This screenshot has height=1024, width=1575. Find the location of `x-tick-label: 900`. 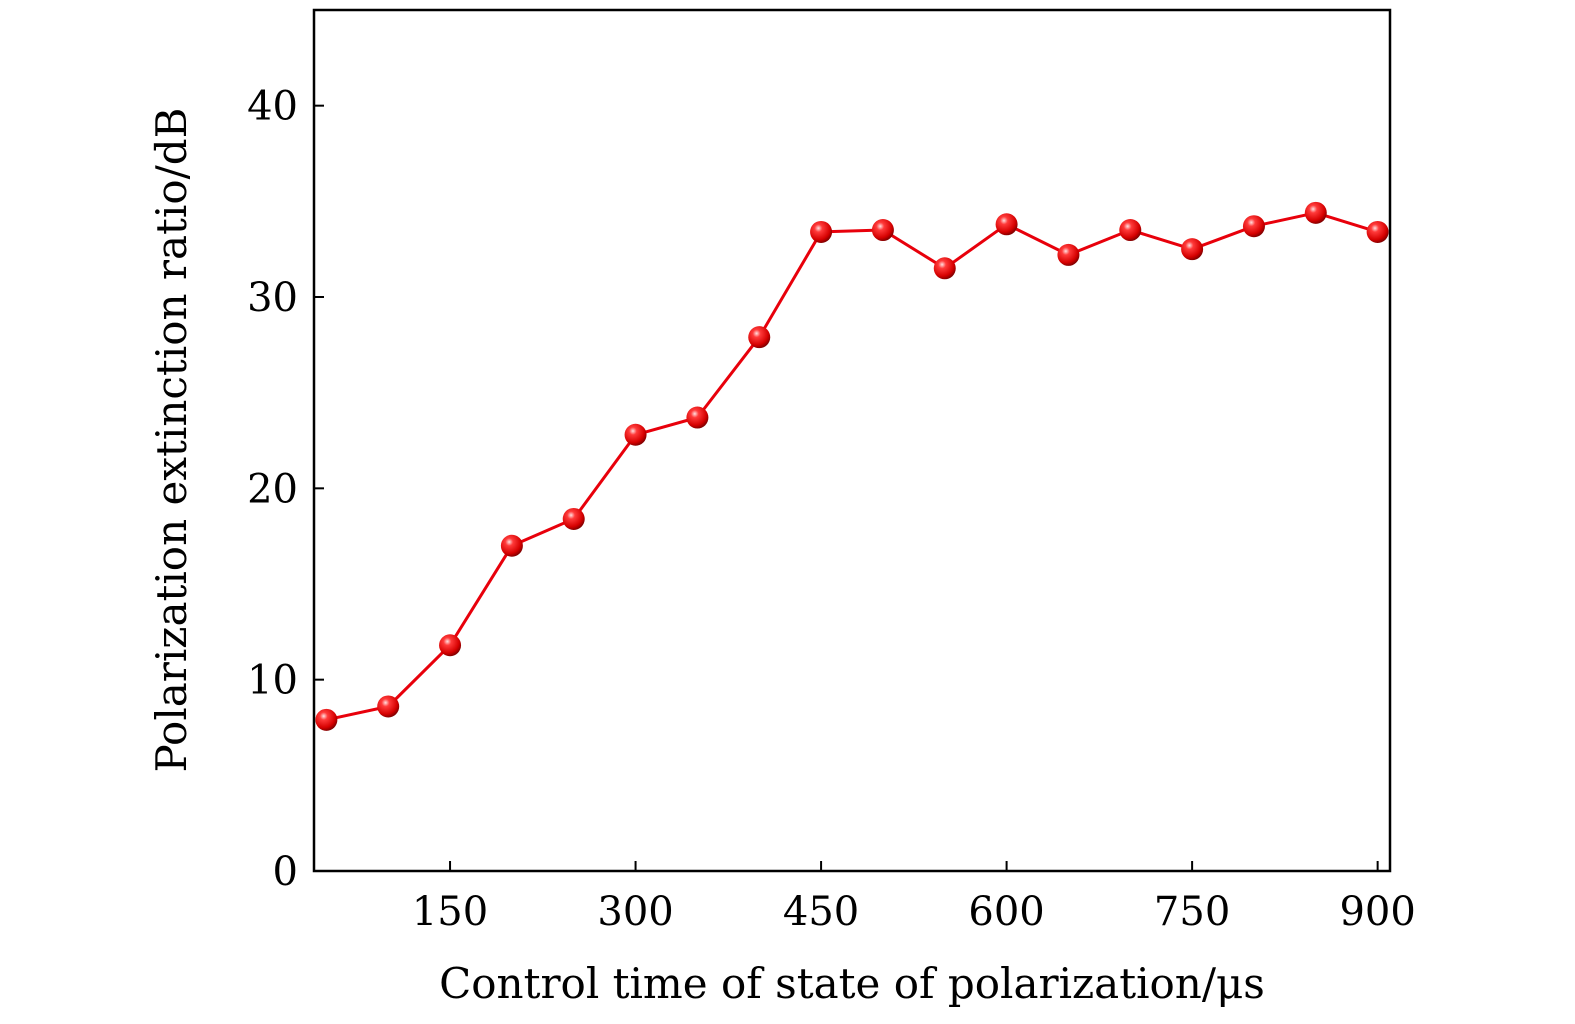

x-tick-label: 900 is located at coordinates (1377, 912).